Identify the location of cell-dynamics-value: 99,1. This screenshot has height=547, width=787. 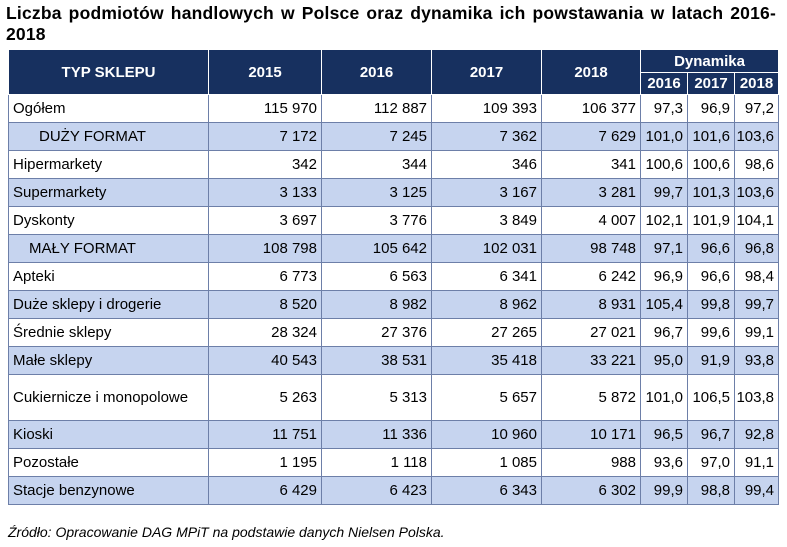
(756, 332).